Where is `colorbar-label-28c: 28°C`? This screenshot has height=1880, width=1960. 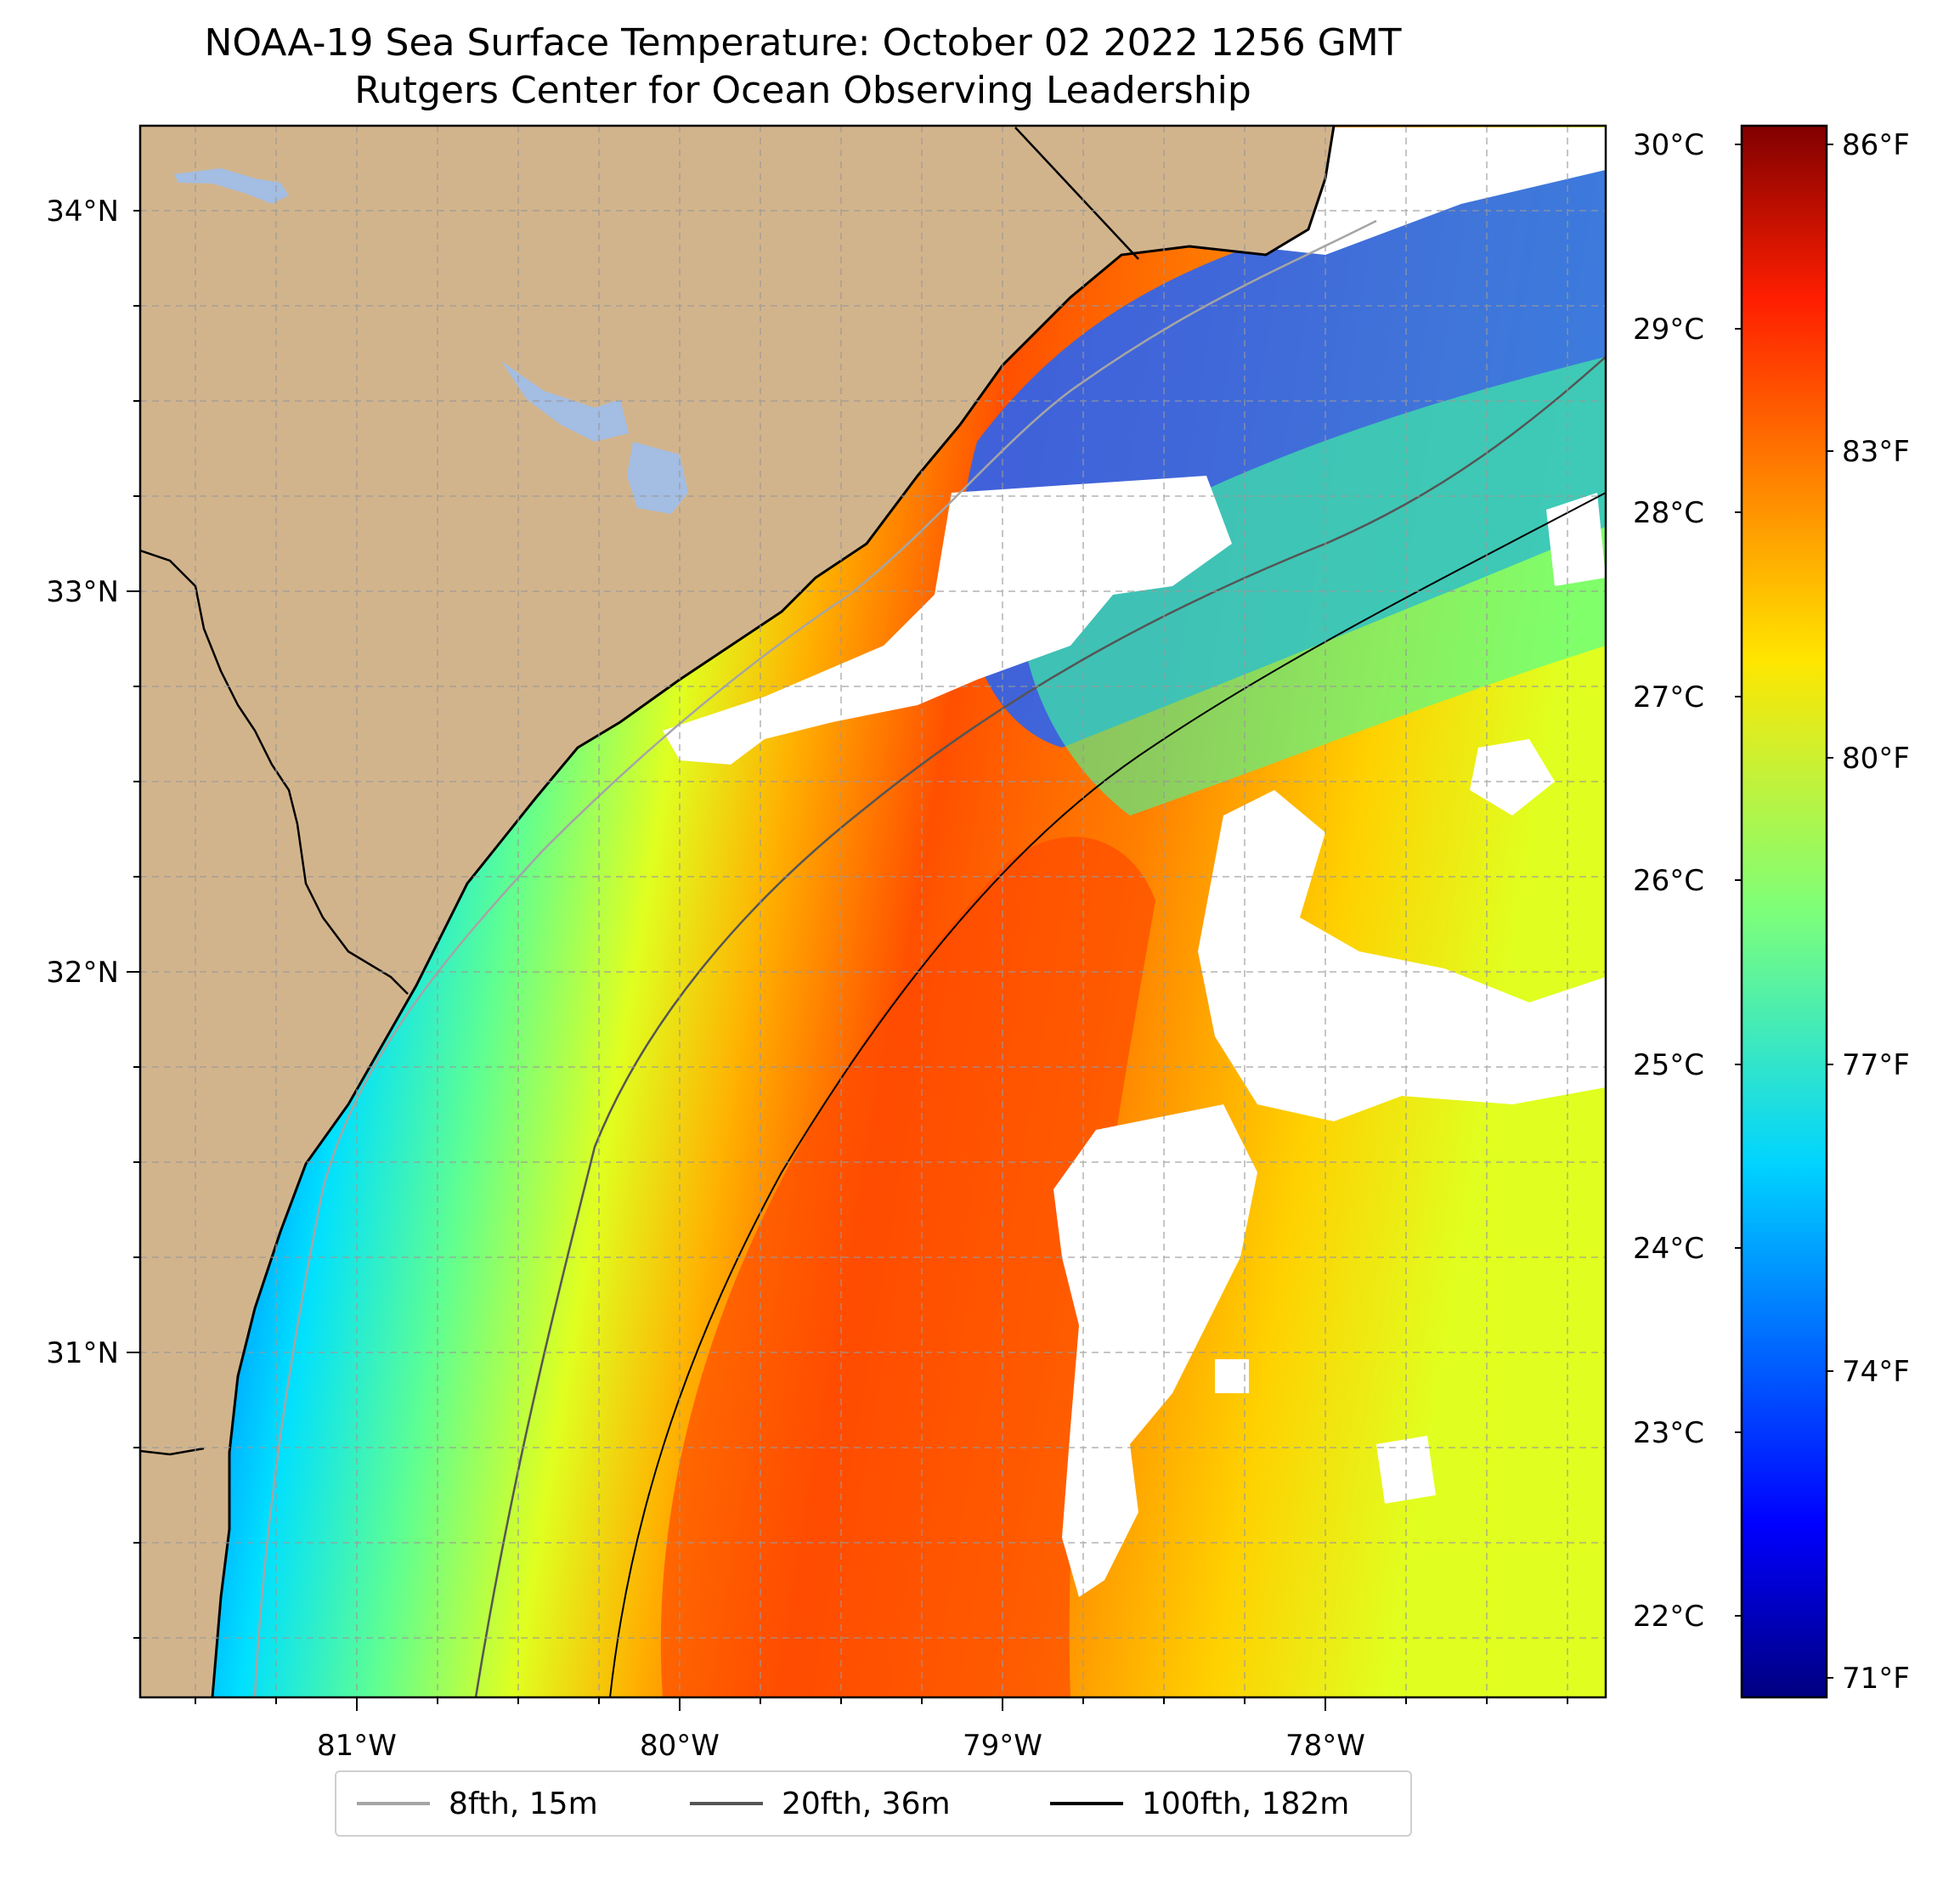 colorbar-label-28c: 28°C is located at coordinates (1669, 513).